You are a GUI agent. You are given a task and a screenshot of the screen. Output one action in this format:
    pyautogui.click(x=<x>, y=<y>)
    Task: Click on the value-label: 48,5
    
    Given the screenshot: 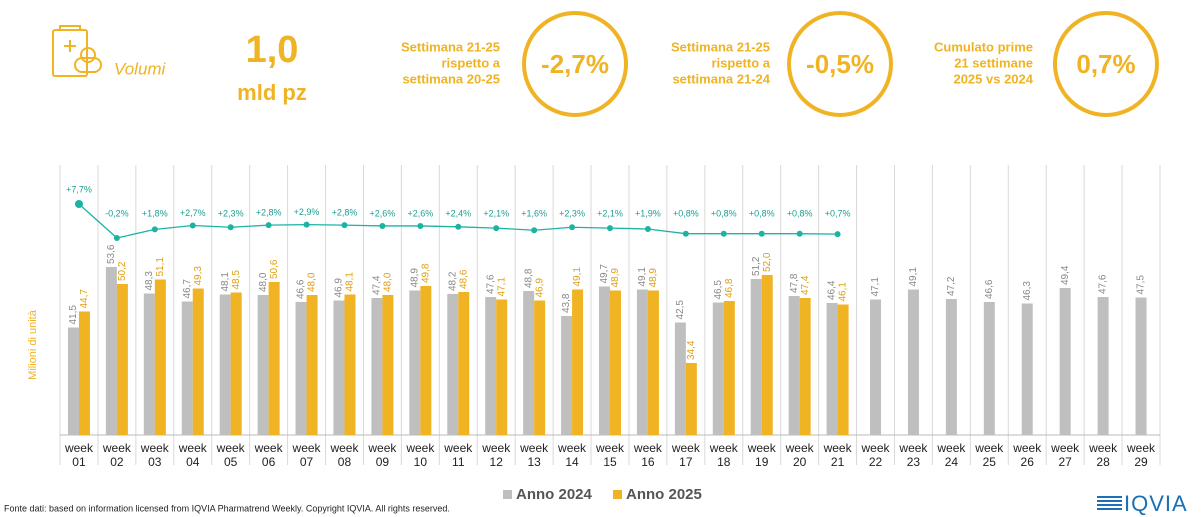 What is the action you would take?
    pyautogui.click(x=236, y=280)
    